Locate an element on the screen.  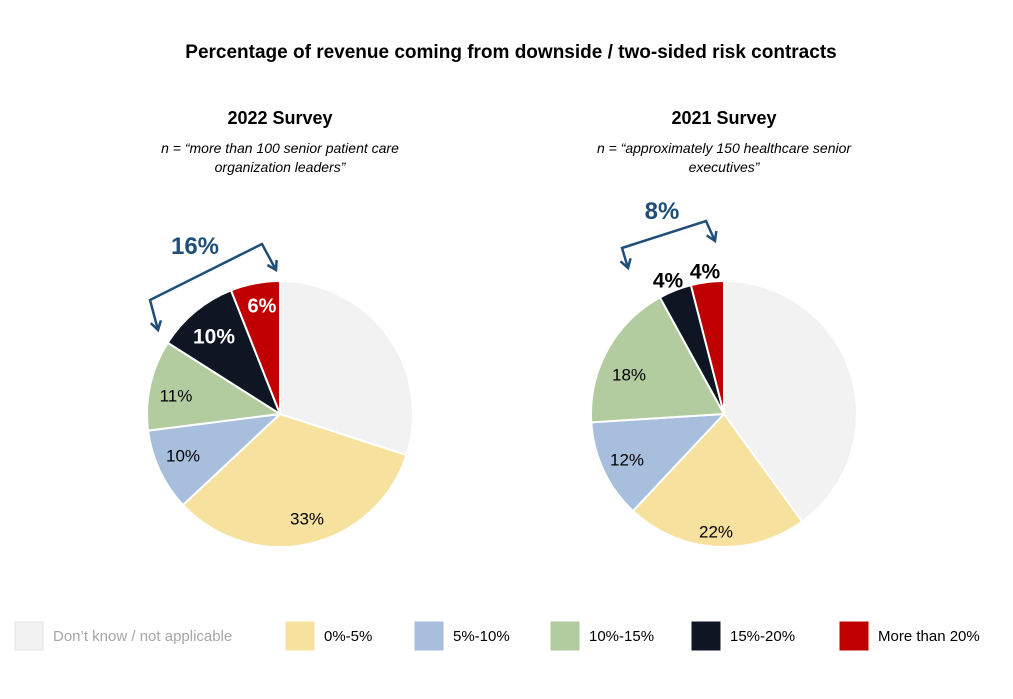
bracket-total-label: 16% is located at coordinates (195, 246).